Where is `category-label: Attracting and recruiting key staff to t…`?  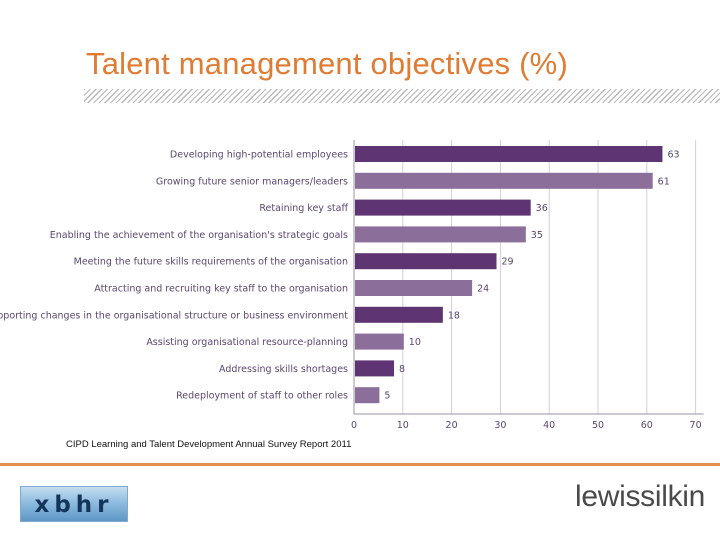 category-label: Attracting and recruiting key staff to t… is located at coordinates (221, 289).